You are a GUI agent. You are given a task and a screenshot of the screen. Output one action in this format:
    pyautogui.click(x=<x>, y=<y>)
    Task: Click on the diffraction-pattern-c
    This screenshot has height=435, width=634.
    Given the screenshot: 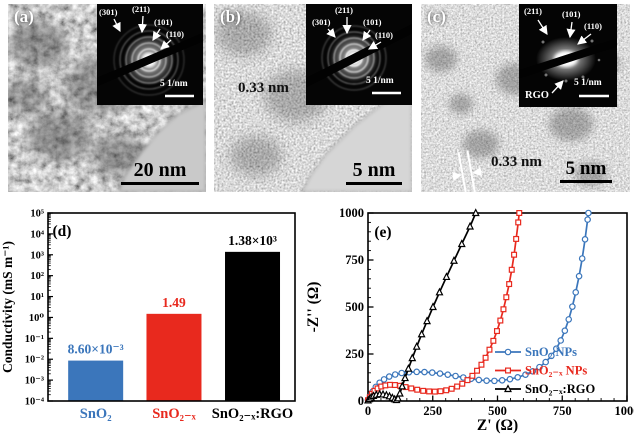 What is the action you would take?
    pyautogui.click(x=568, y=55)
    